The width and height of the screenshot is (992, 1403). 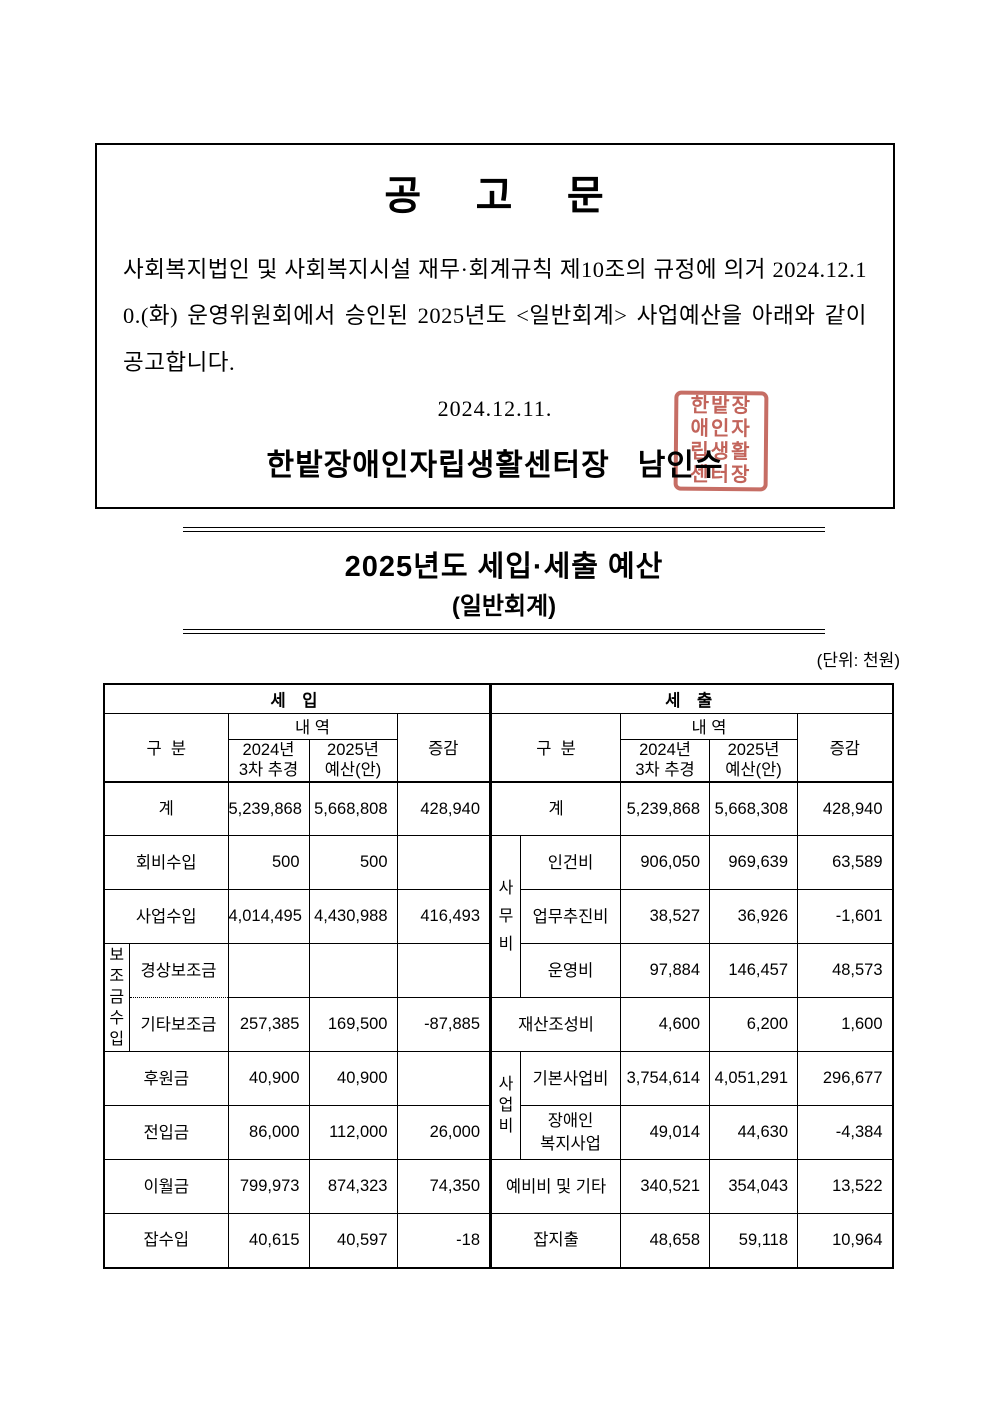 What do you see at coordinates (556, 1187) in the screenshot?
I see `row-label: 예비비 및 기타` at bounding box center [556, 1187].